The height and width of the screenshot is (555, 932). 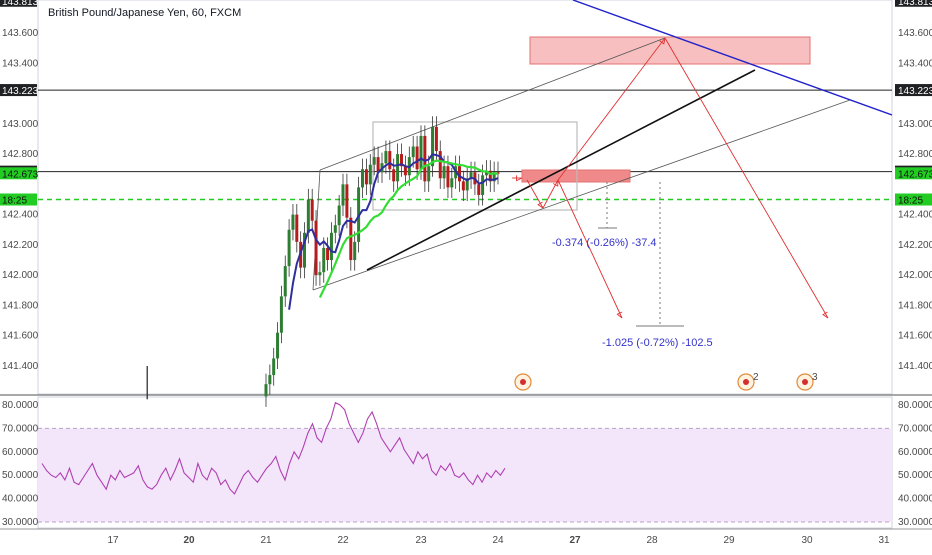 What do you see at coordinates (670, 50) in the screenshot?
I see `sell-zone-upper` at bounding box center [670, 50].